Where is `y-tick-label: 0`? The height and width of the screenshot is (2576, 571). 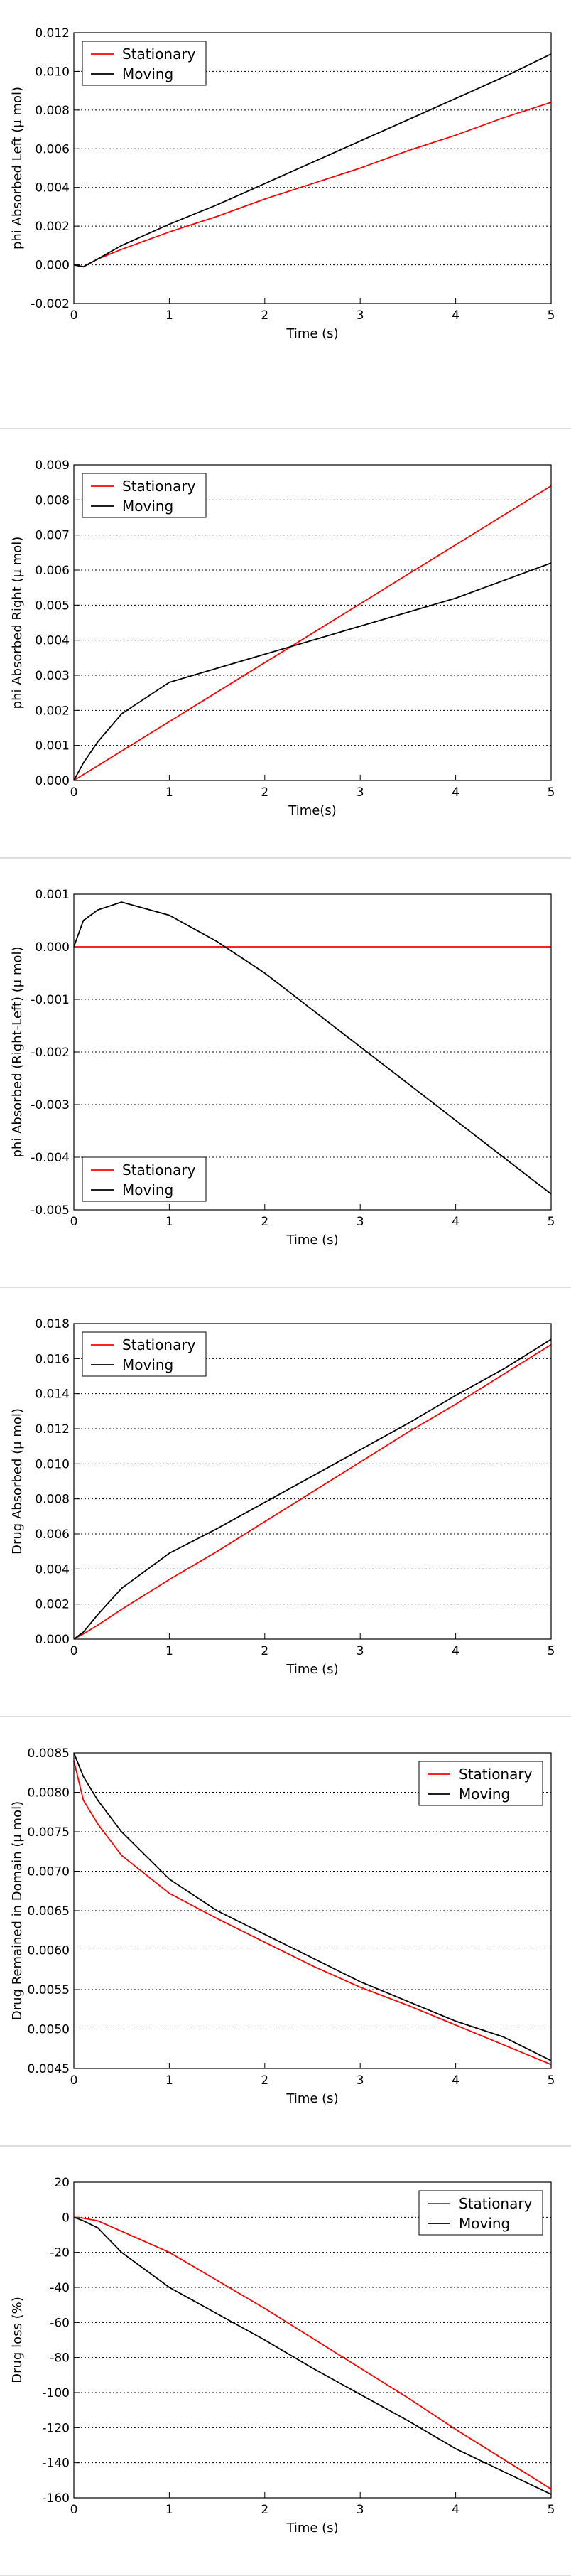
y-tick-label: 0 is located at coordinates (66, 2218).